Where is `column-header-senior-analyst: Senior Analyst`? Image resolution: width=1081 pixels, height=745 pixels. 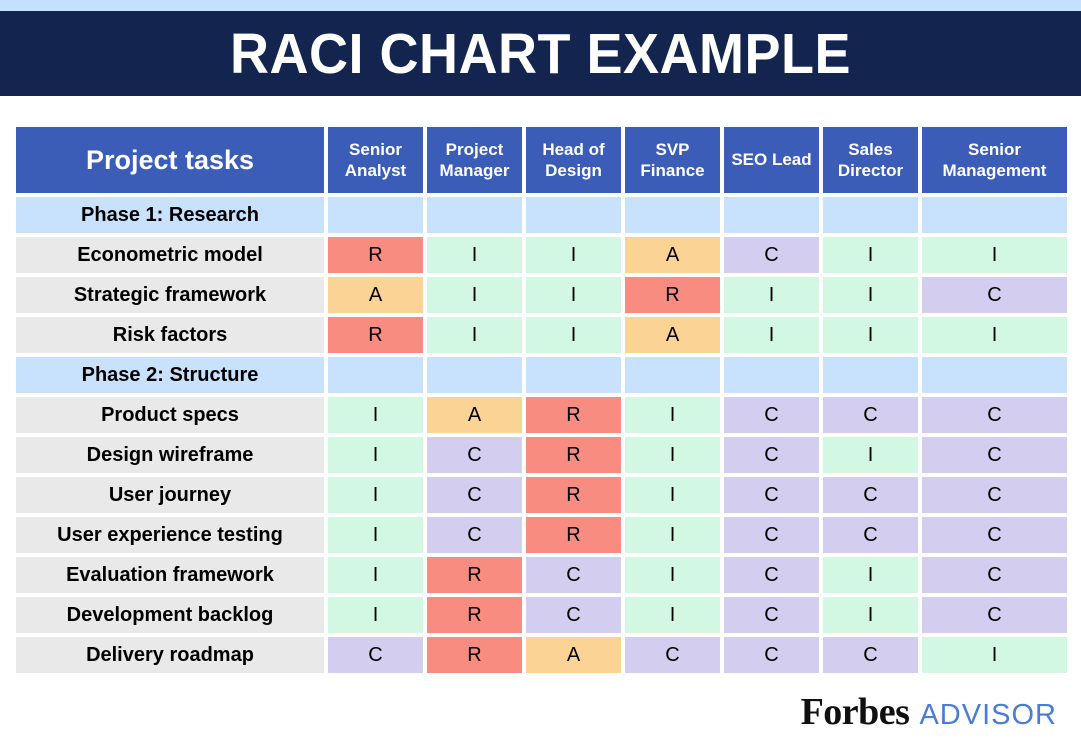
column-header-senior-analyst: Senior Analyst is located at coordinates (375, 160).